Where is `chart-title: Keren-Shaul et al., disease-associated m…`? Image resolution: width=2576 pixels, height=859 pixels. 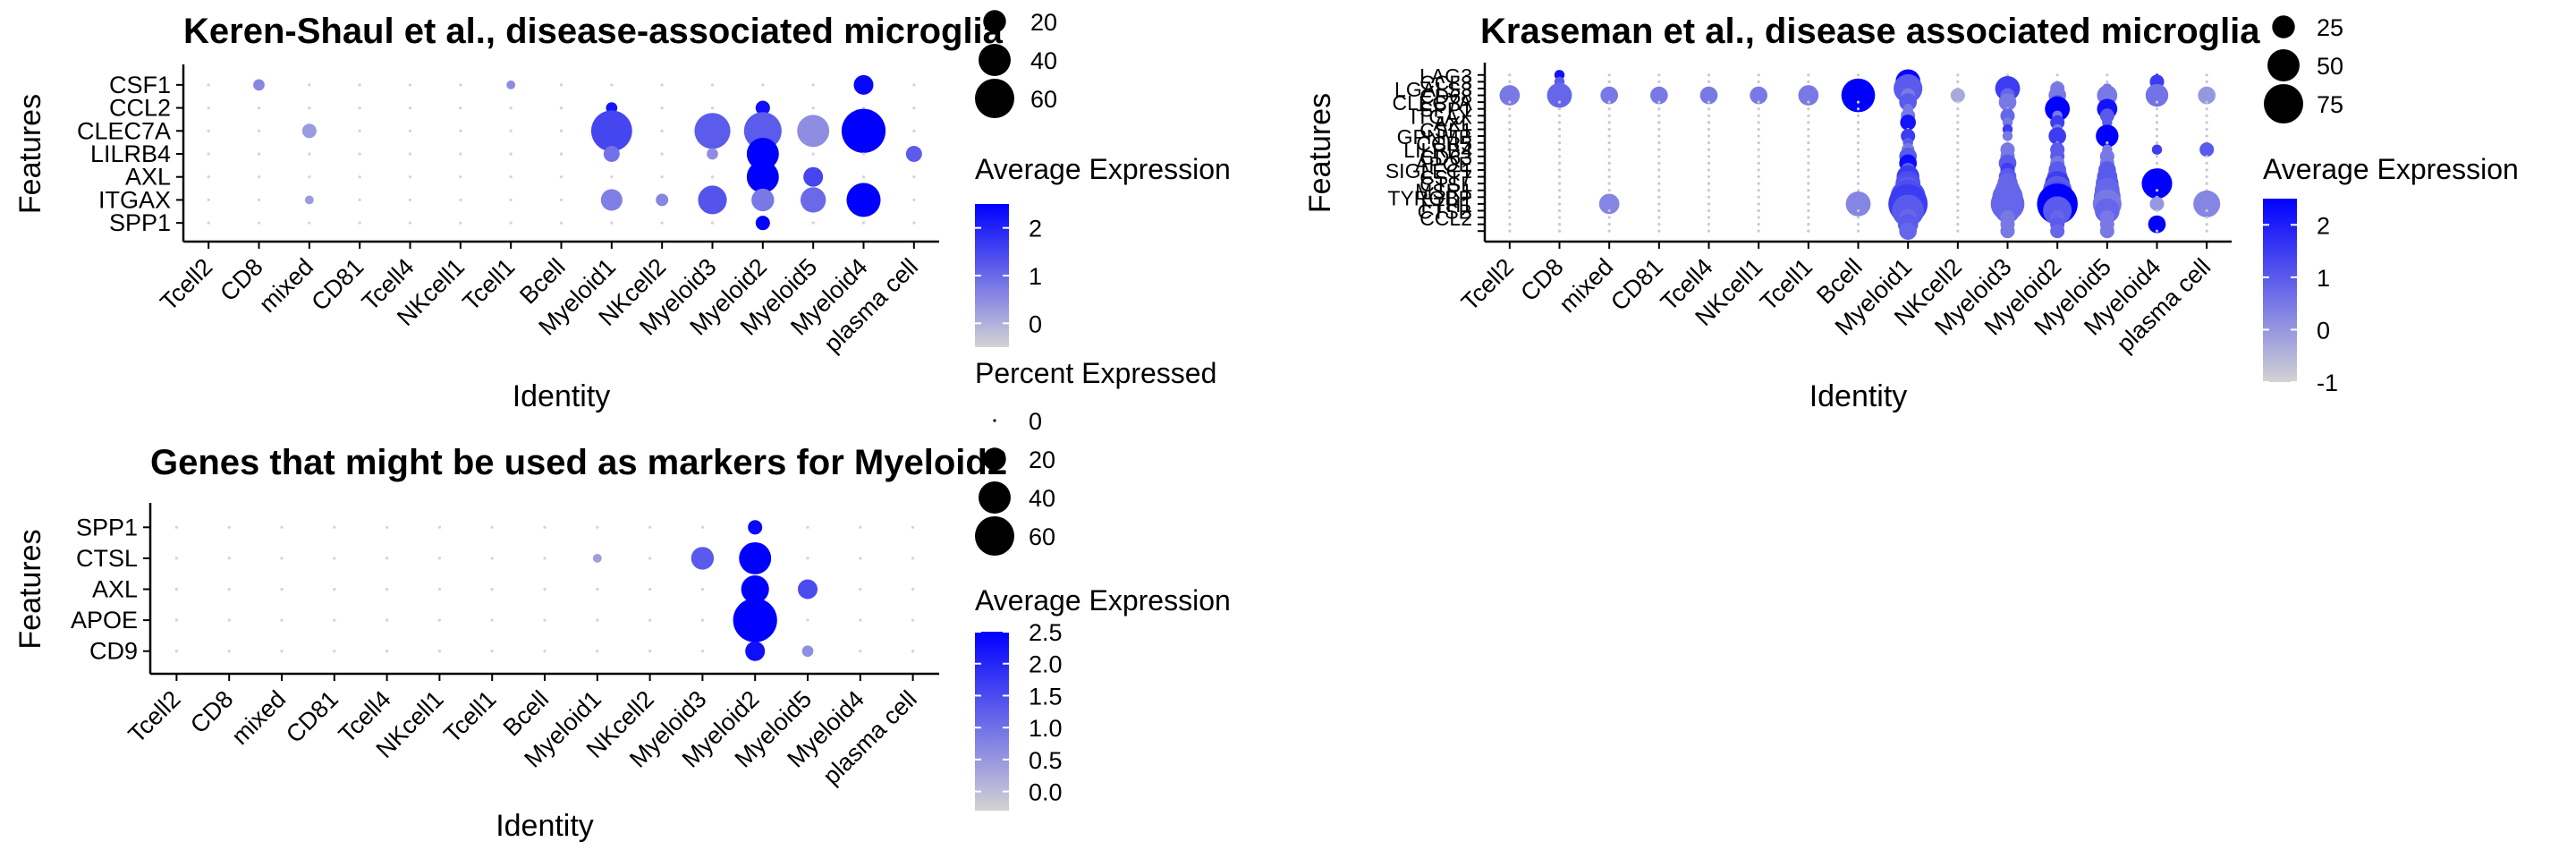
chart-title: Keren-Shaul et al., disease-associated m… is located at coordinates (593, 31).